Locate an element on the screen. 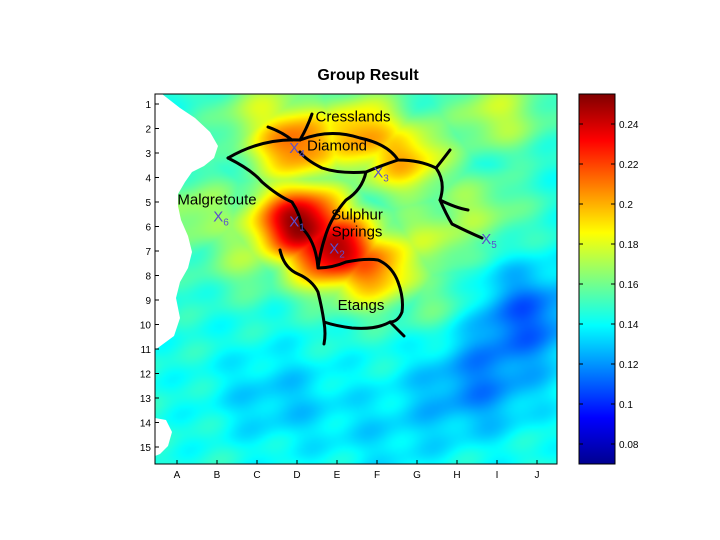 The image size is (720, 540). y-tick-label: 8 is located at coordinates (148, 277).